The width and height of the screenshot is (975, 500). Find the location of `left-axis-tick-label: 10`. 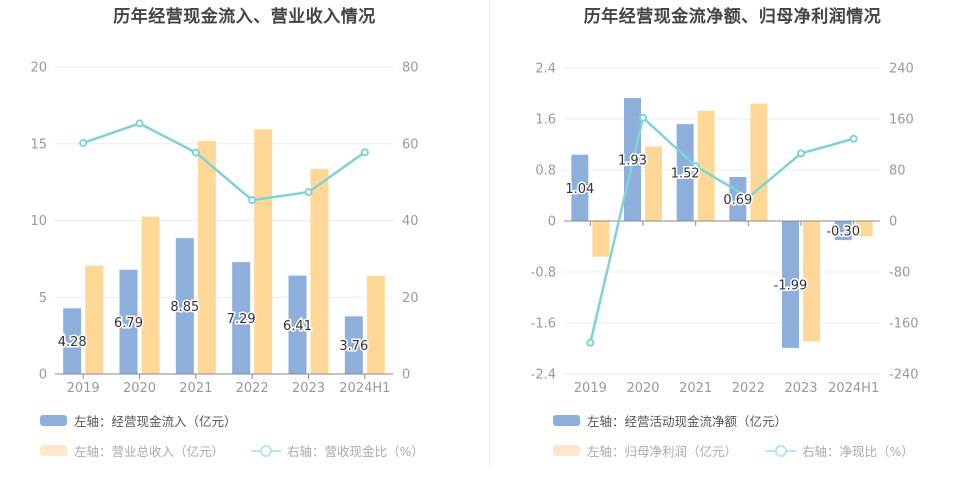

left-axis-tick-label: 10 is located at coordinates (38, 221).